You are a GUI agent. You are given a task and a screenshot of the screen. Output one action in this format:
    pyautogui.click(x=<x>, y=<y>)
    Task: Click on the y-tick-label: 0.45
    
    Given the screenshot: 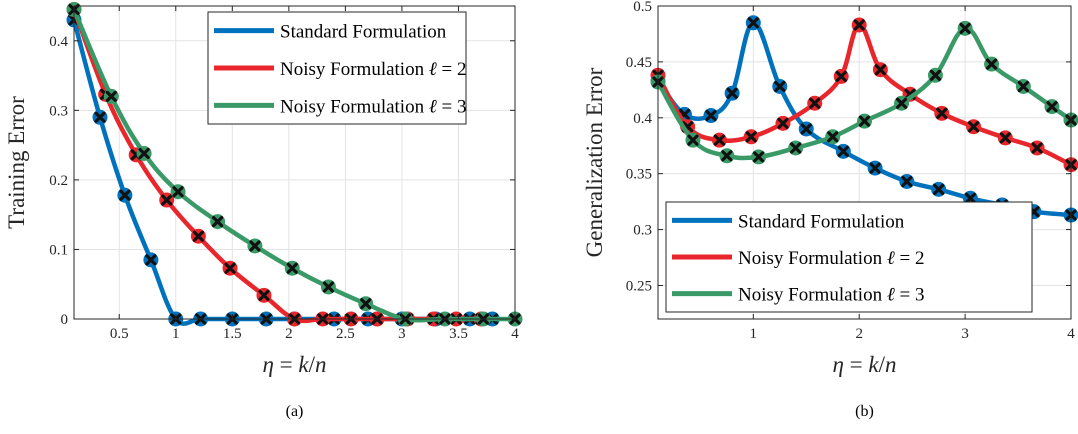 What is the action you would take?
    pyautogui.click(x=639, y=63)
    